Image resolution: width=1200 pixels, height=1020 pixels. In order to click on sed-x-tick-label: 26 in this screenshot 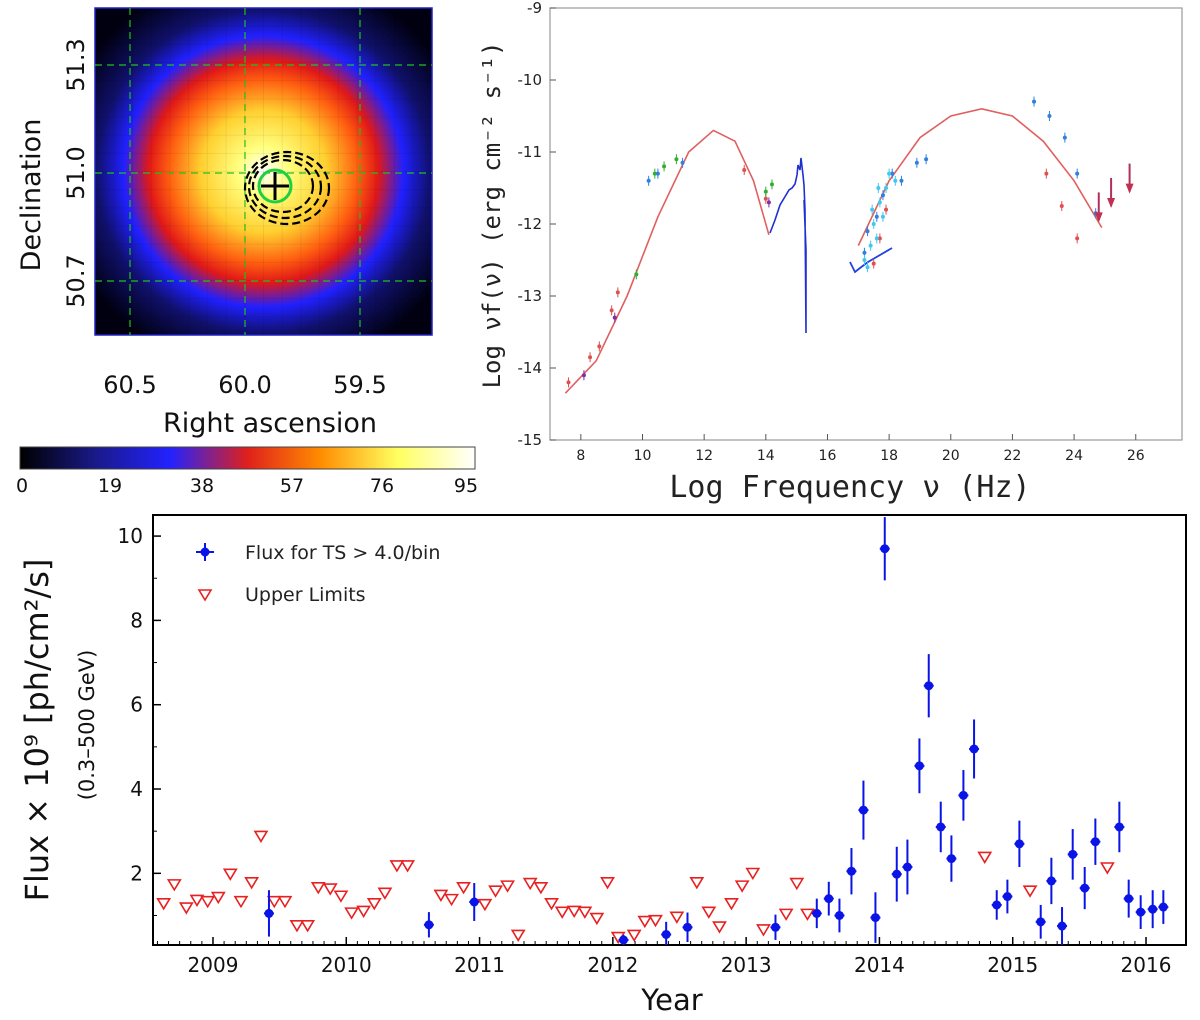, I will do `click(1136, 456)`.